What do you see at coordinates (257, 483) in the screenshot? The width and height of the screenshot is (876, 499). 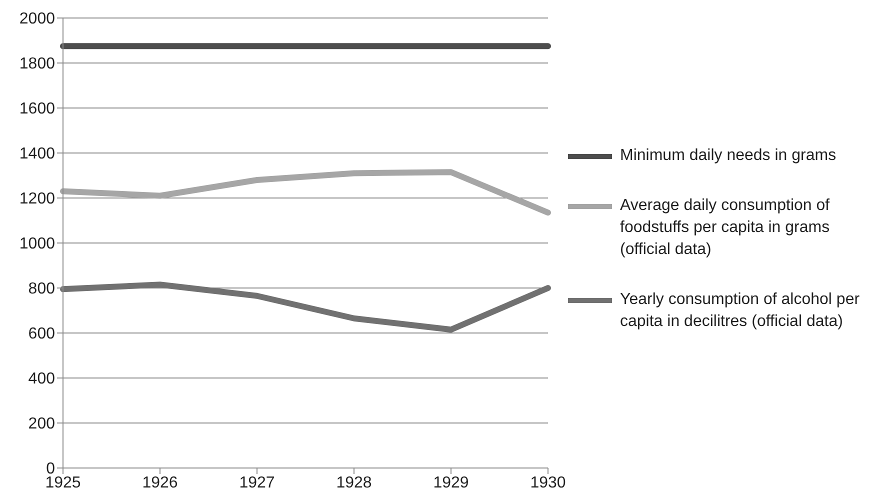 I see `x-tick-label: 1927` at bounding box center [257, 483].